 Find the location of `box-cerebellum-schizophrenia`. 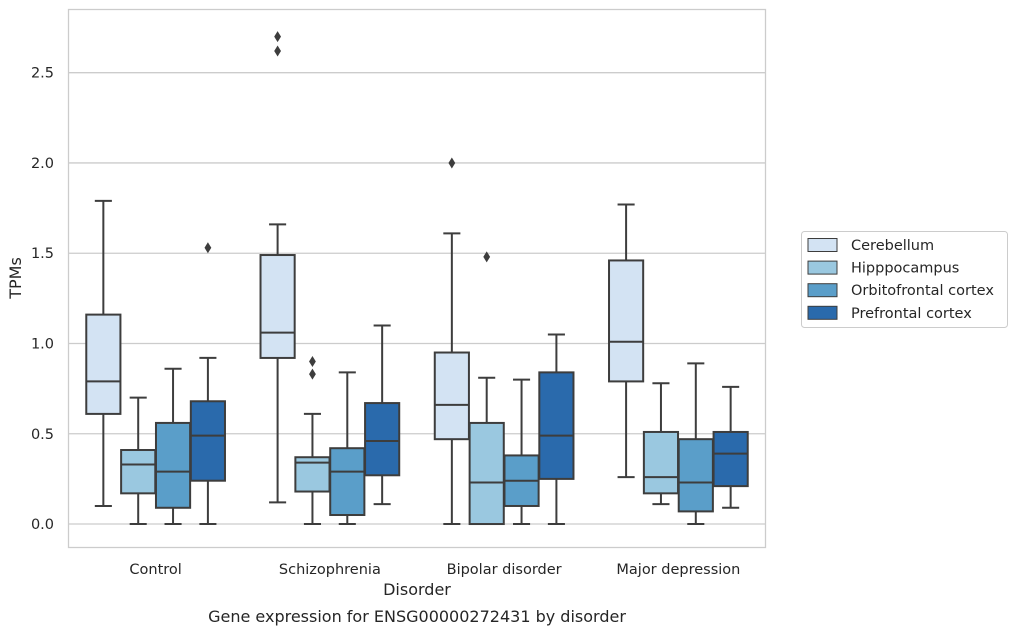

box-cerebellum-schizophrenia is located at coordinates (277, 267).